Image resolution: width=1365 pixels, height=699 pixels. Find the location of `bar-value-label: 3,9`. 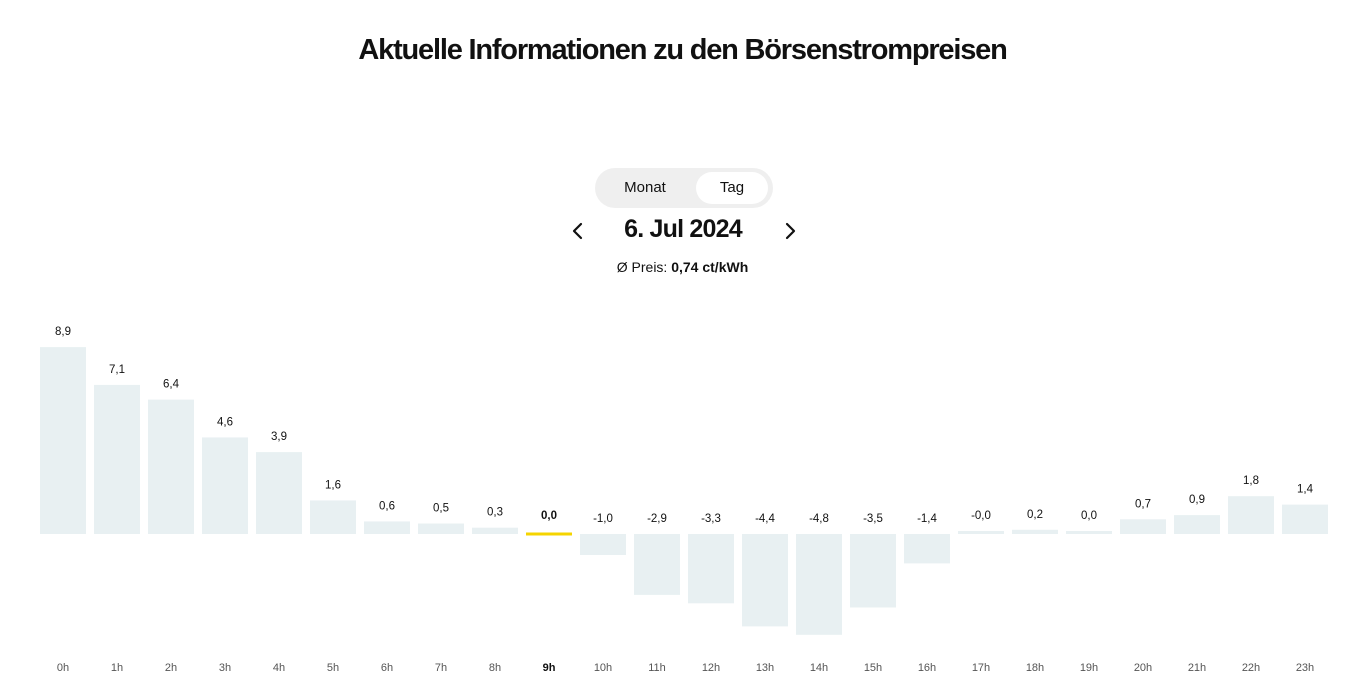

bar-value-label: 3,9 is located at coordinates (279, 437).